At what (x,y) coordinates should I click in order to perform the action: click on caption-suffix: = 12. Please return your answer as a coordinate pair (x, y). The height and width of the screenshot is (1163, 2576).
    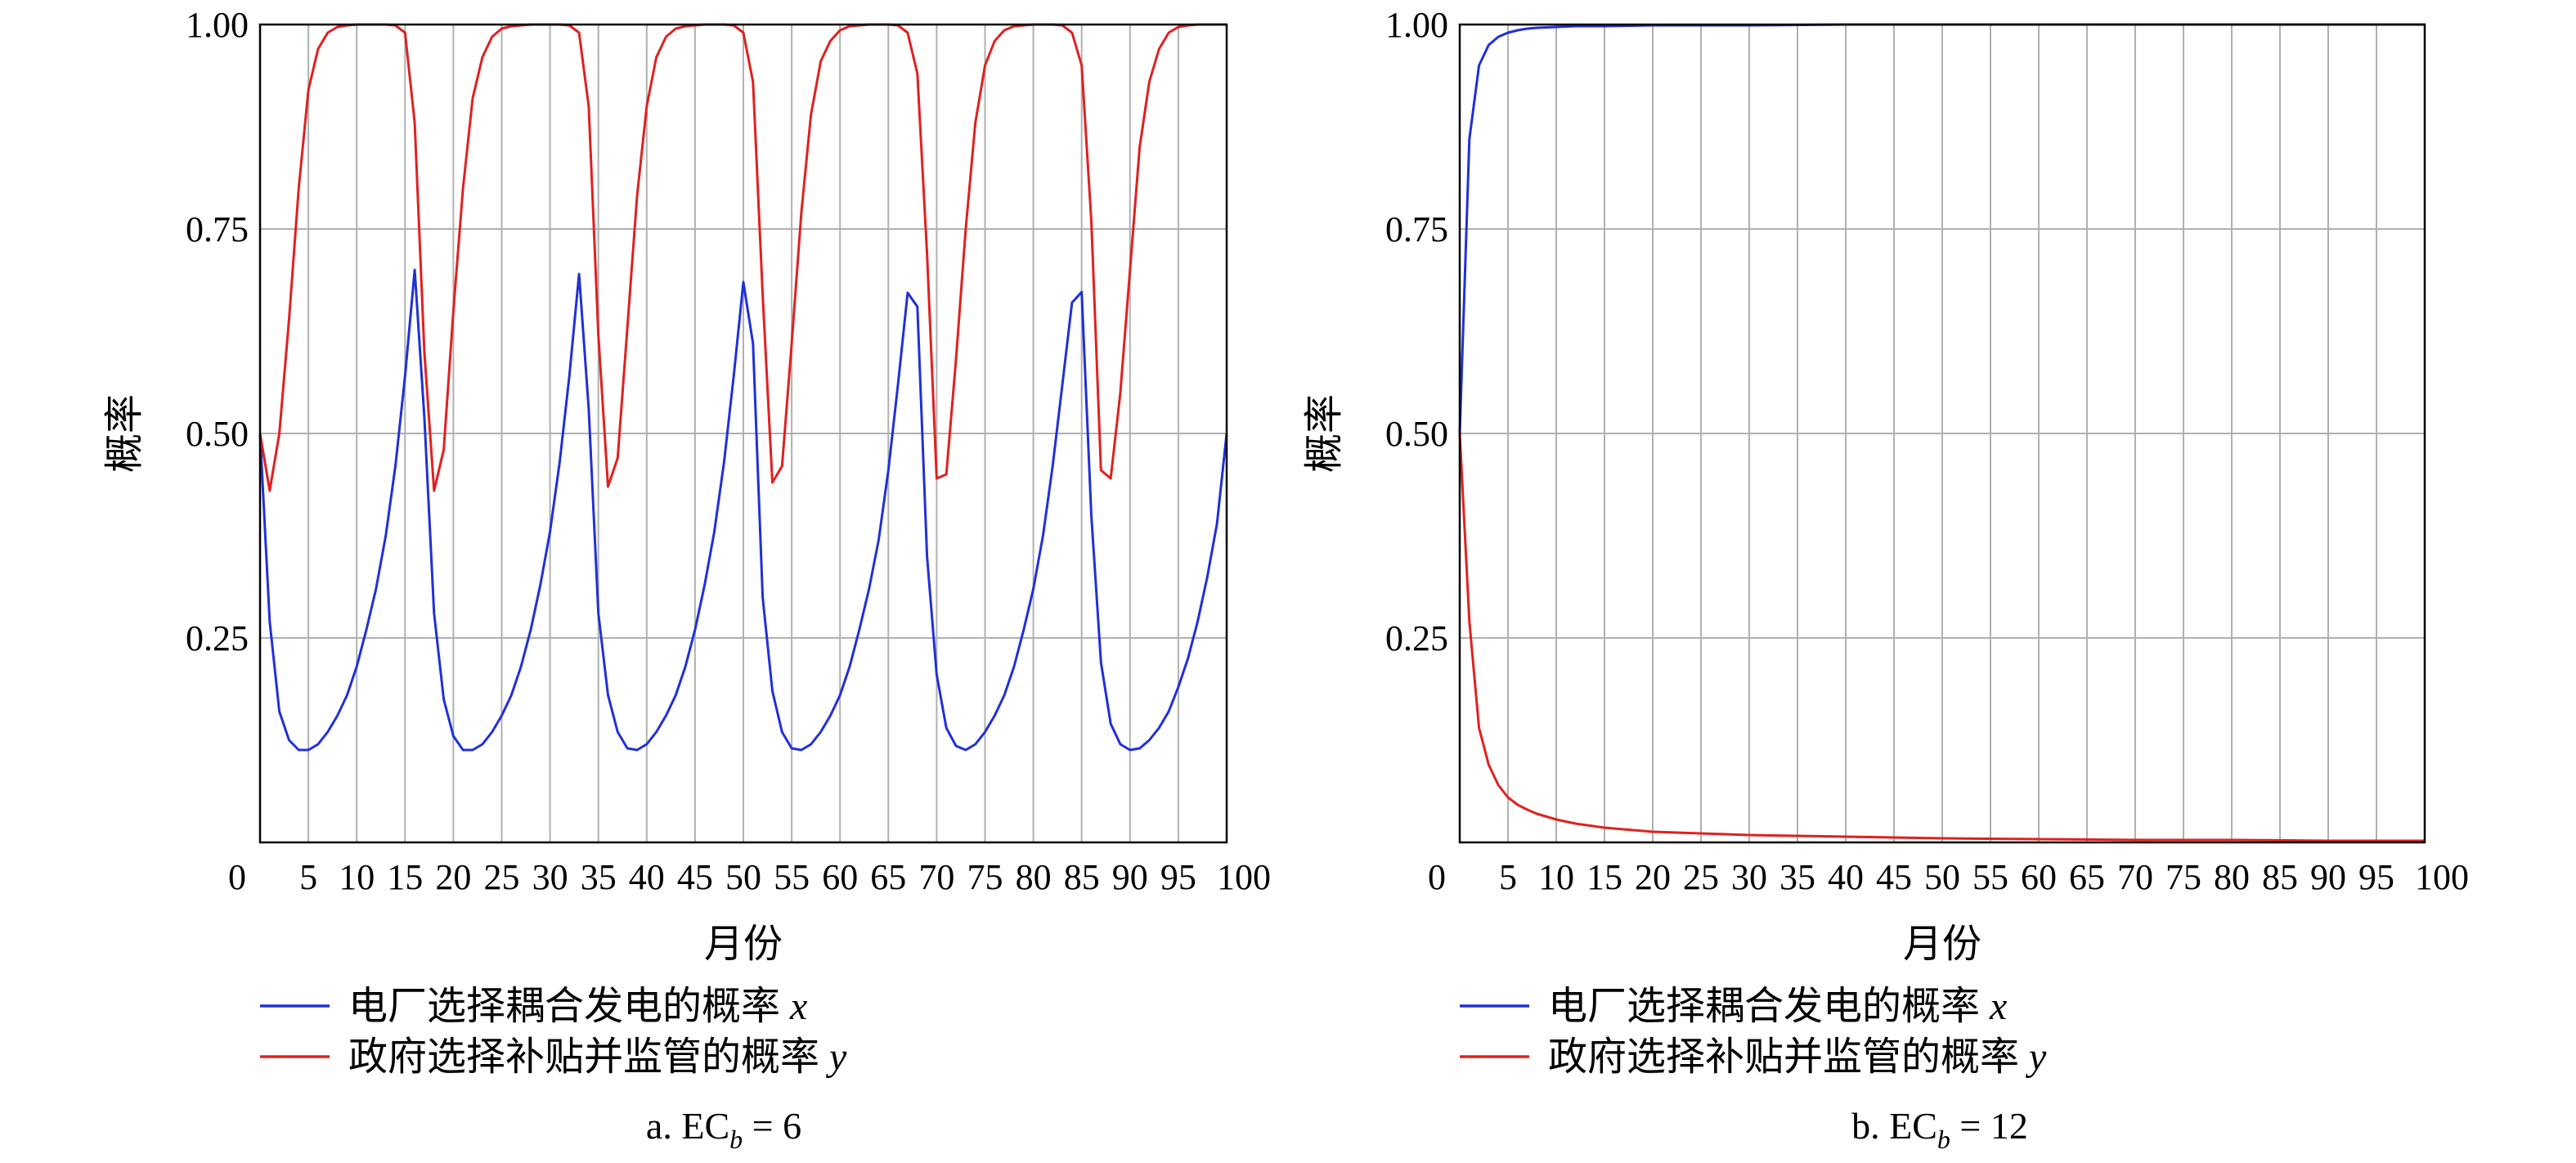
    Looking at the image, I should click on (1989, 1126).